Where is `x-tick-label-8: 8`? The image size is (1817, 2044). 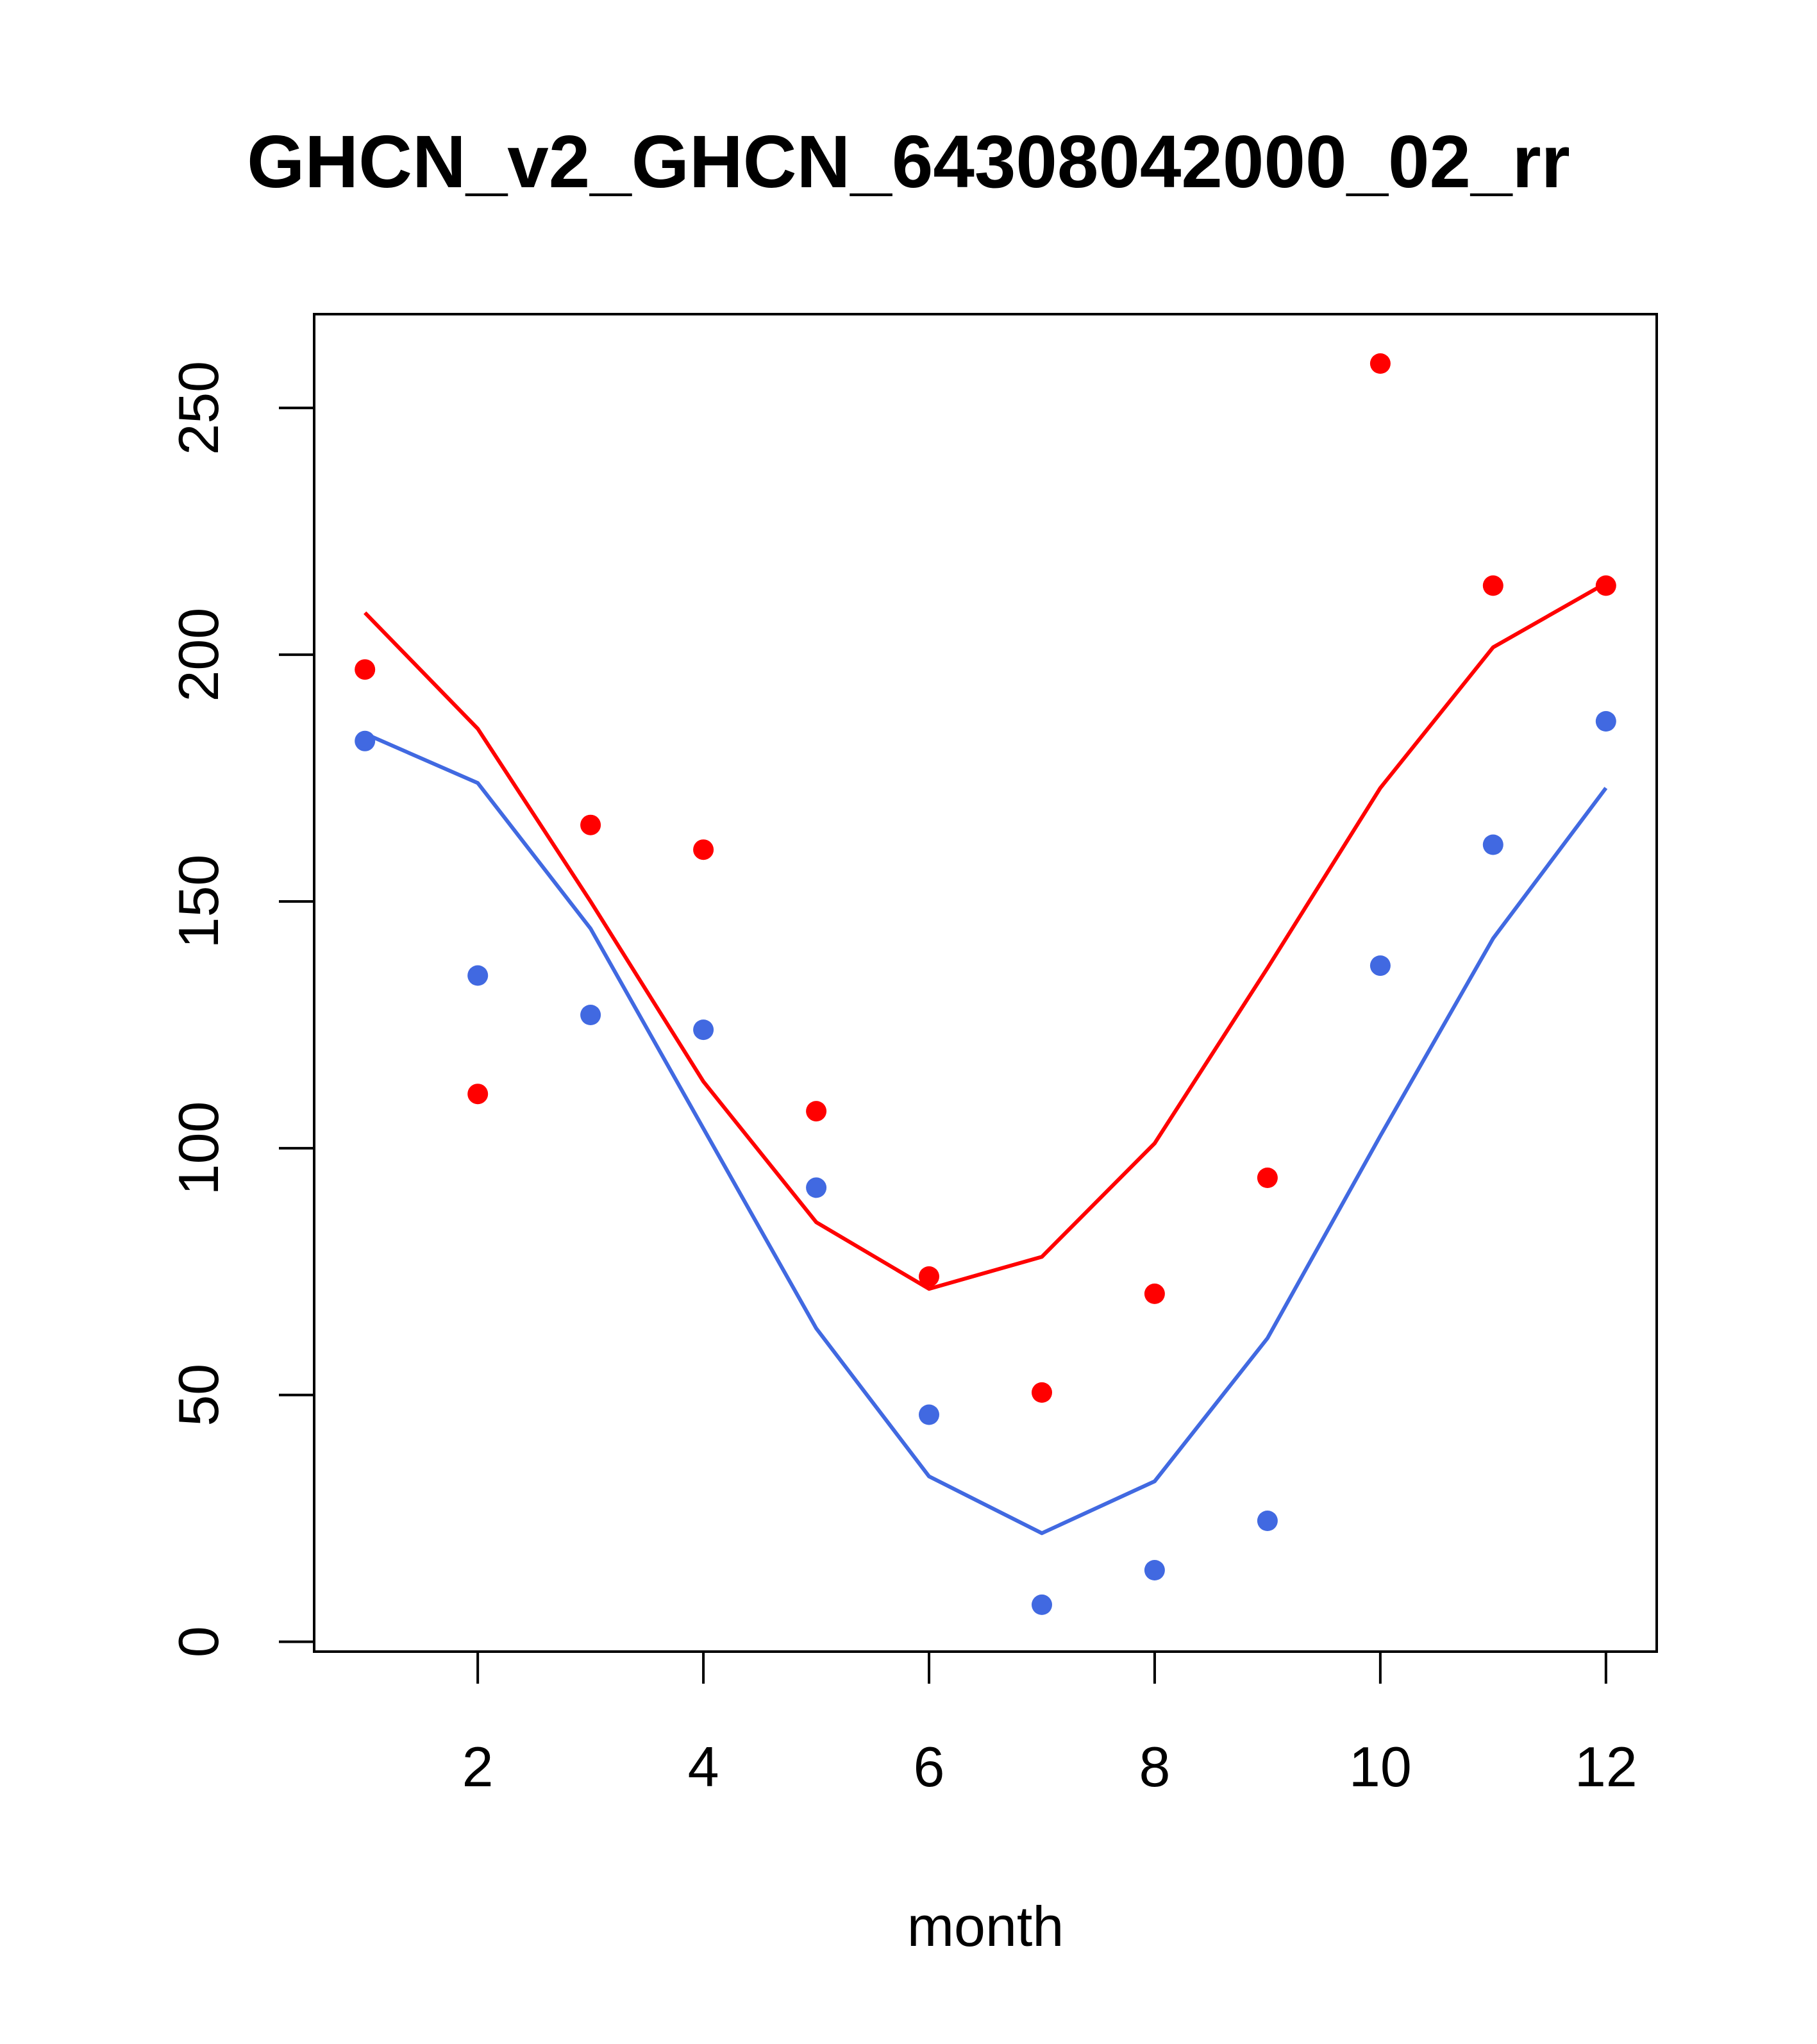
x-tick-label-8: 8 is located at coordinates (1154, 1766).